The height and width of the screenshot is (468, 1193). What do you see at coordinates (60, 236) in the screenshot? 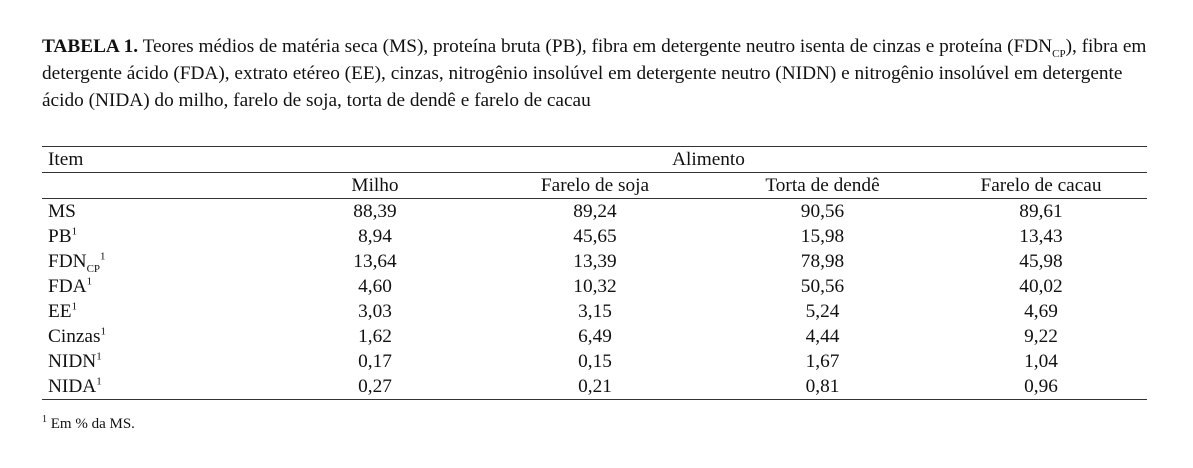
I see `row-label-text: PB` at bounding box center [60, 236].